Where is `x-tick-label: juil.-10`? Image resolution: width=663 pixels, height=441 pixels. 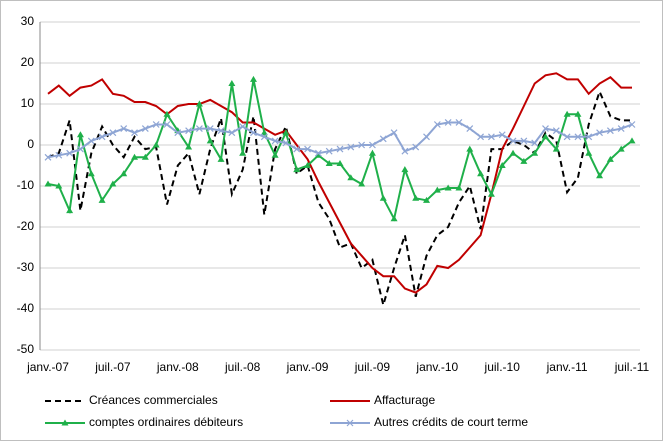
x-tick-label: juil.-10 is located at coordinates (502, 367).